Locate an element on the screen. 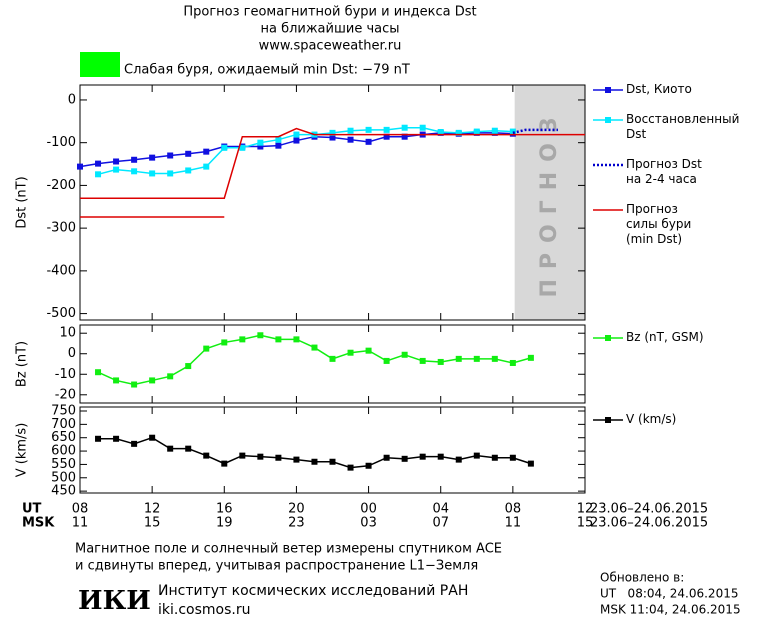 The height and width of the screenshot is (620, 760). x-tick-label: 20 is located at coordinates (296, 509).